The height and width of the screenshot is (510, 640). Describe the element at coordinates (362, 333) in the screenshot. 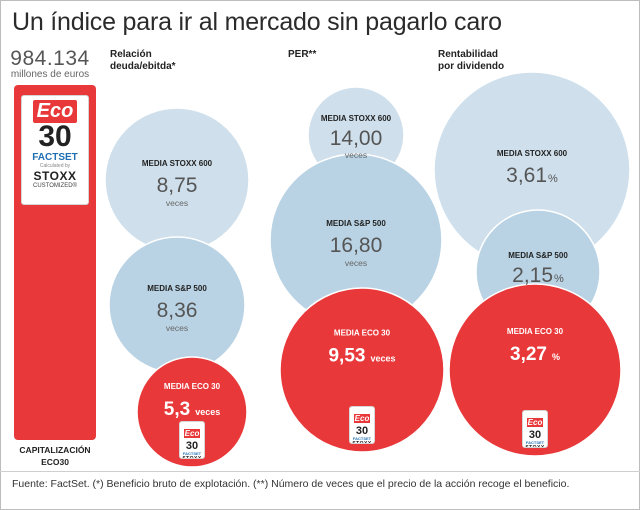

I see `bubble-label-g1-eco30: MEDIA ECO 30` at that location.